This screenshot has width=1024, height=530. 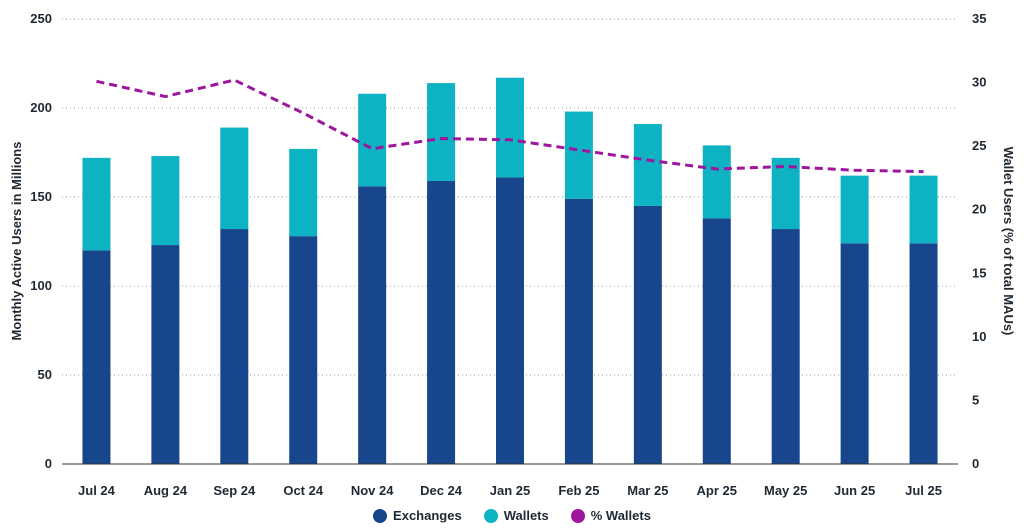 I want to click on x-tick-label: May 25, so click(x=785, y=490).